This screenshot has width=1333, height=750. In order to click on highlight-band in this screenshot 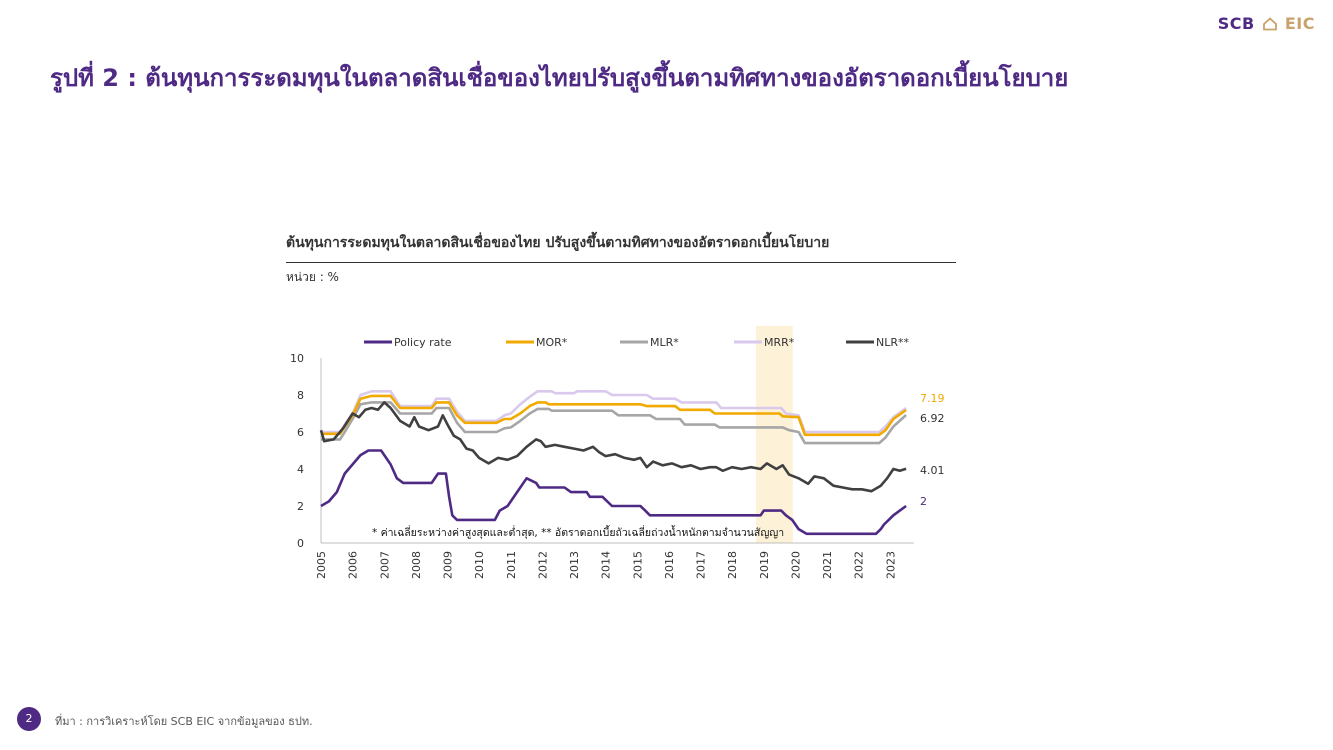, I will do `click(774, 434)`.